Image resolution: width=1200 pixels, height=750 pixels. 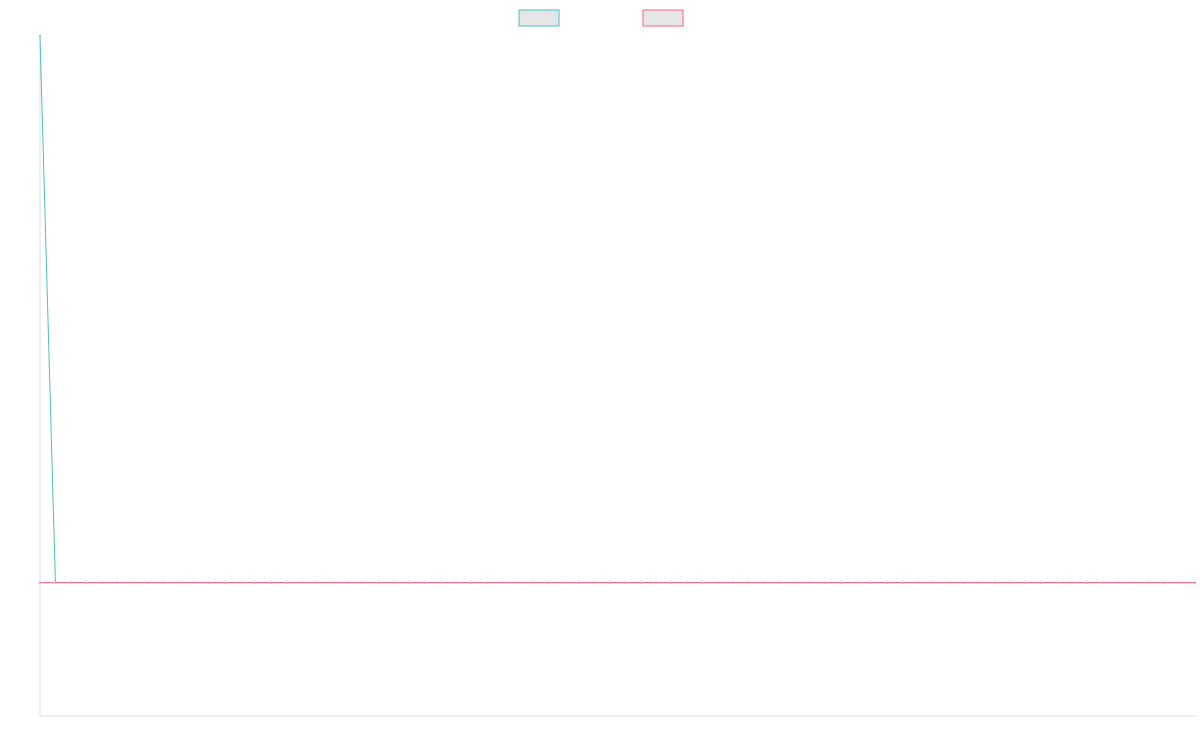 I want to click on series-2-points, so click(x=617, y=582).